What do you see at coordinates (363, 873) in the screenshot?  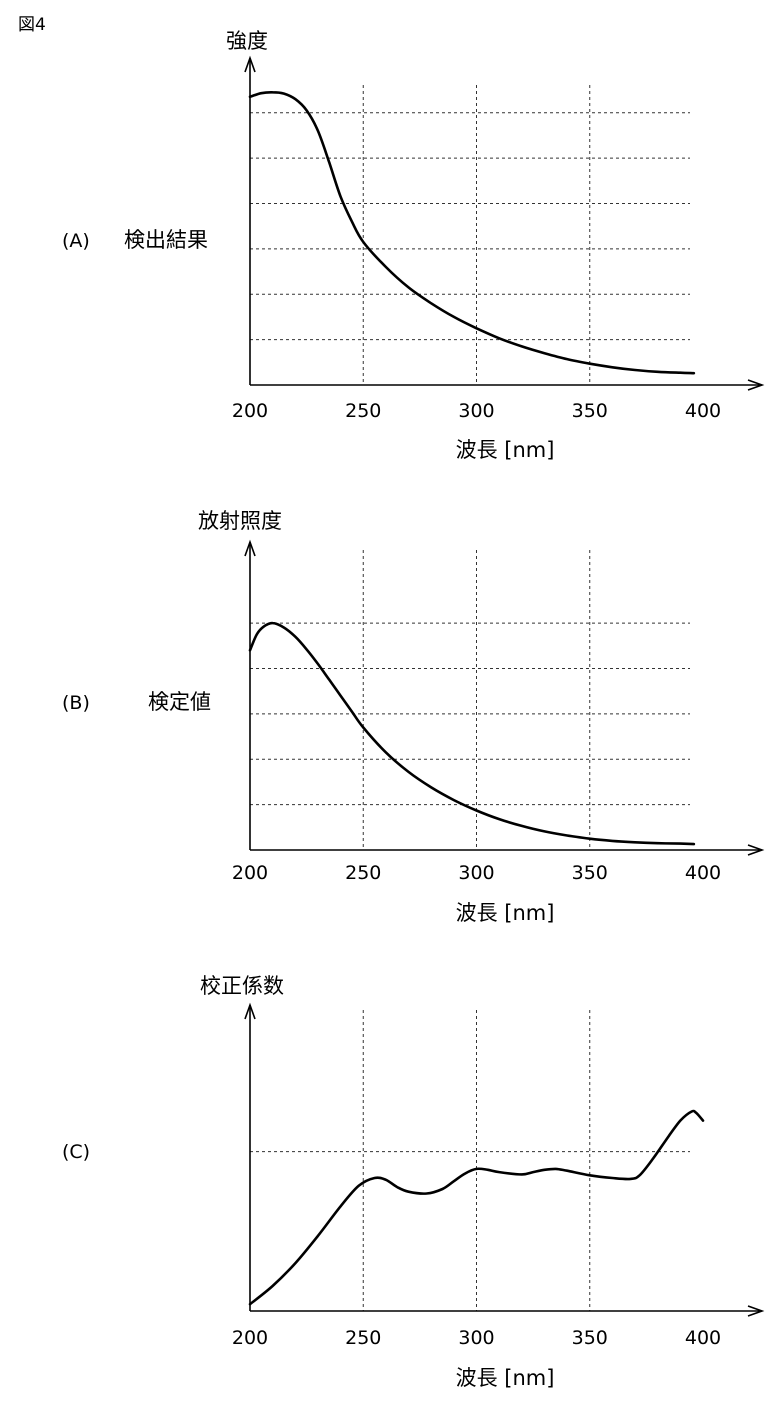 I see `panel-b-xtick-250: 250` at bounding box center [363, 873].